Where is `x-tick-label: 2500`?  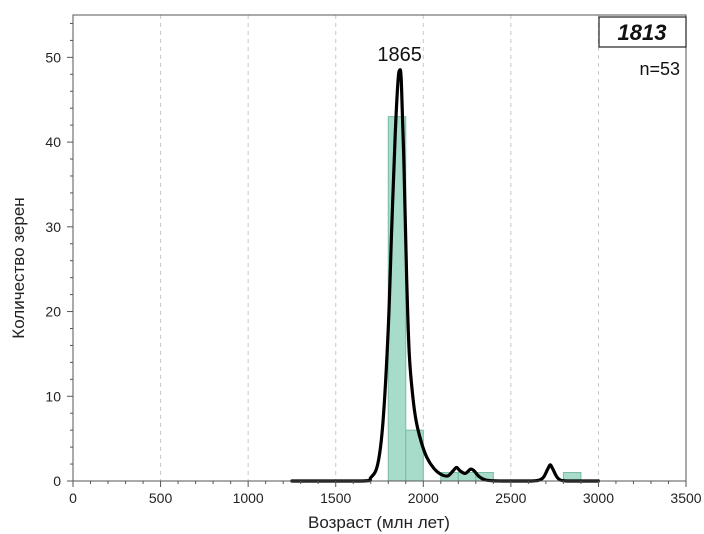
x-tick-label: 2500 is located at coordinates (510, 498).